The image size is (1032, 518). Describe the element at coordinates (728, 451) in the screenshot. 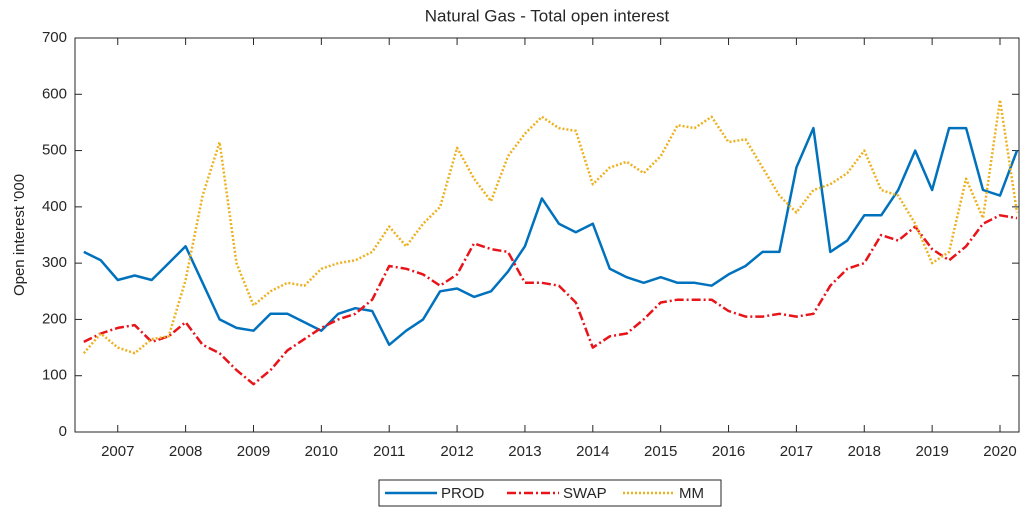

I see `x-tick-label: 2016` at that location.